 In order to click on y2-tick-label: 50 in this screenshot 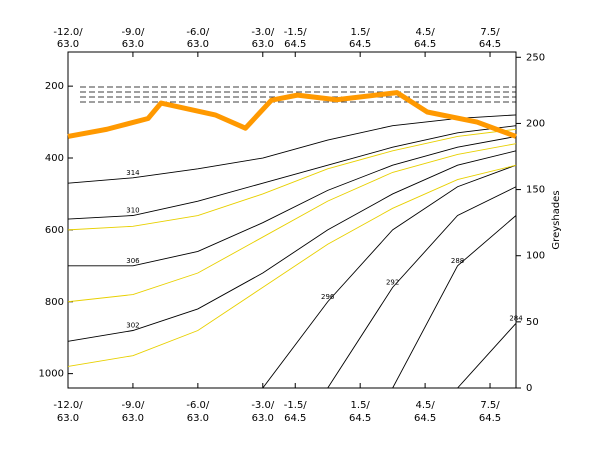, I will do `click(532, 322)`.